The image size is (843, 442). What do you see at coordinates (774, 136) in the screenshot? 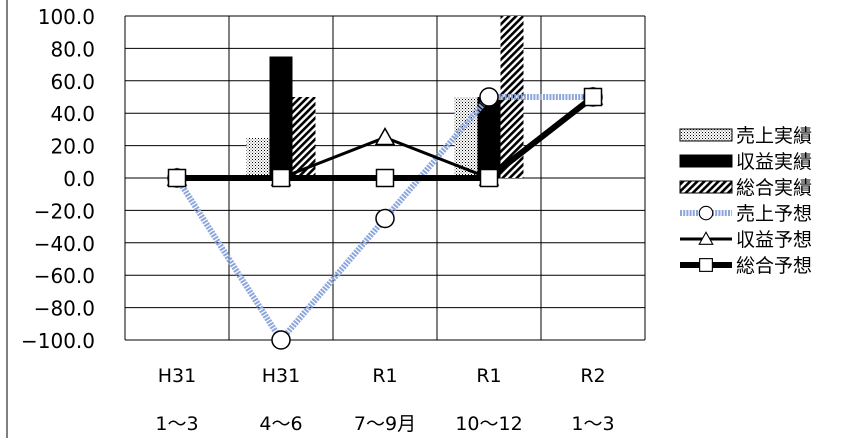
I see `legend-label: 売上実績` at bounding box center [774, 136].